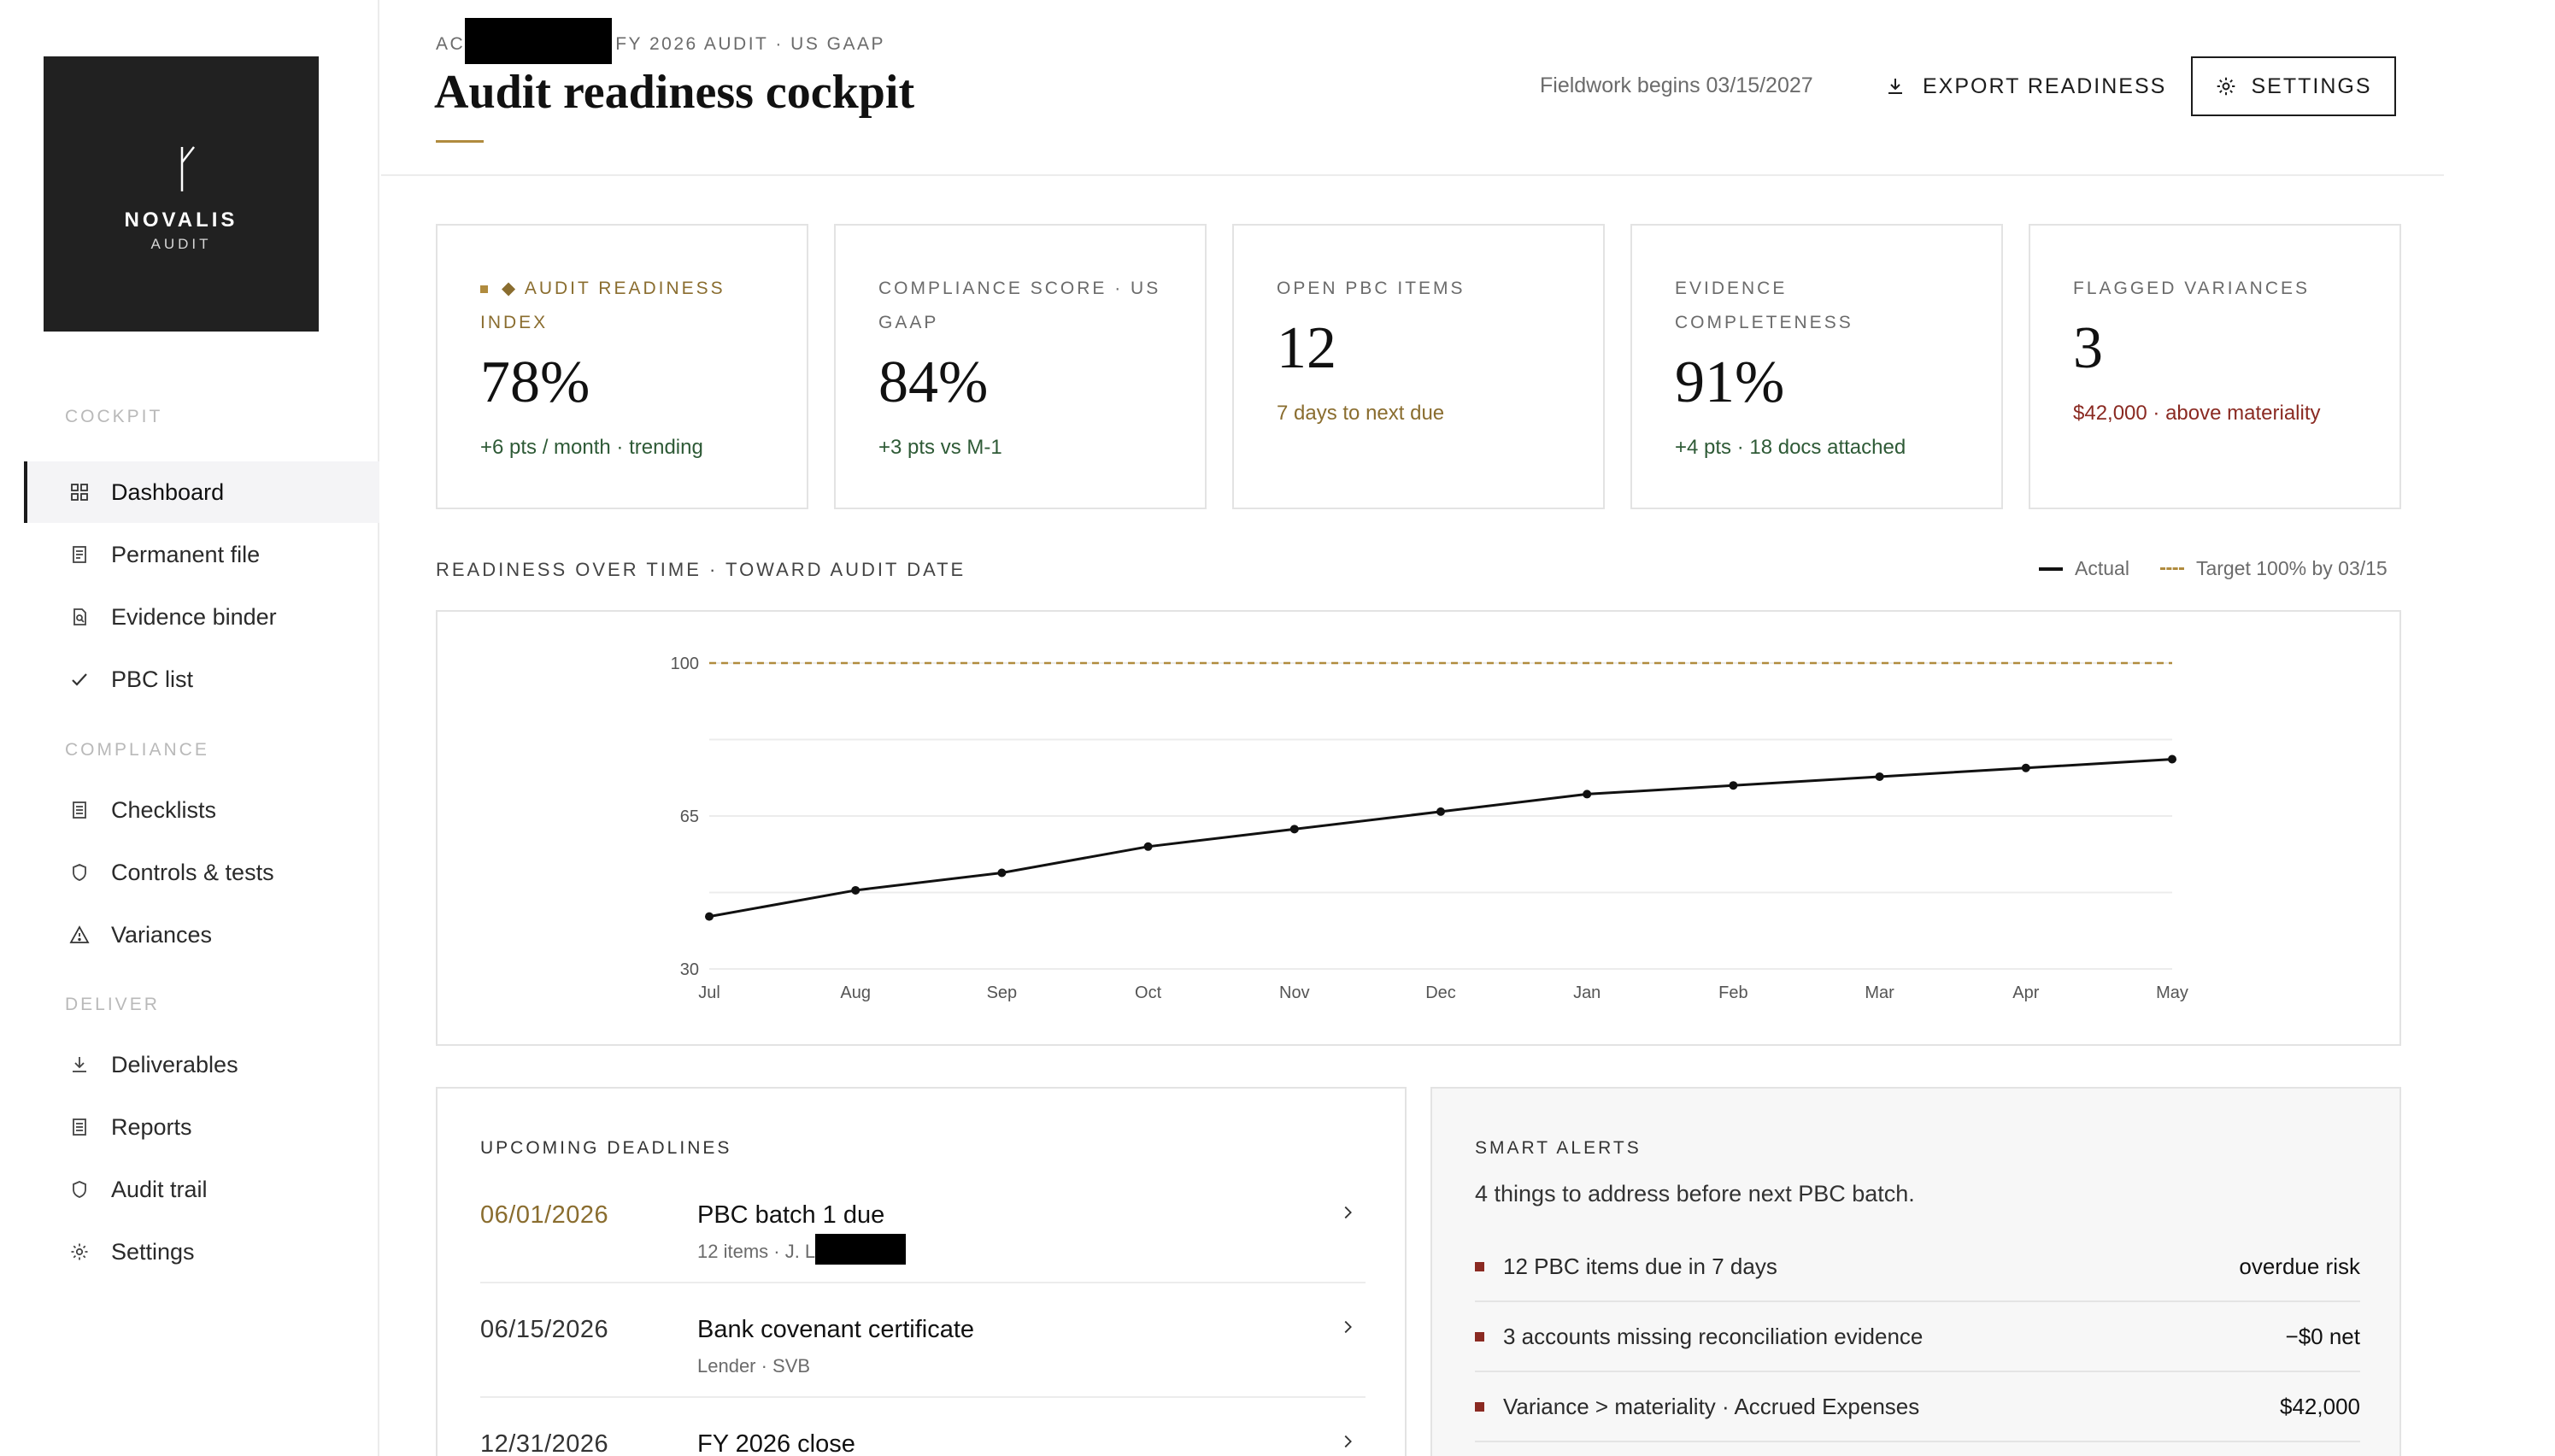 The image size is (2555, 1456). What do you see at coordinates (544, 1329) in the screenshot?
I see `deadline-date: 06/15/2026` at bounding box center [544, 1329].